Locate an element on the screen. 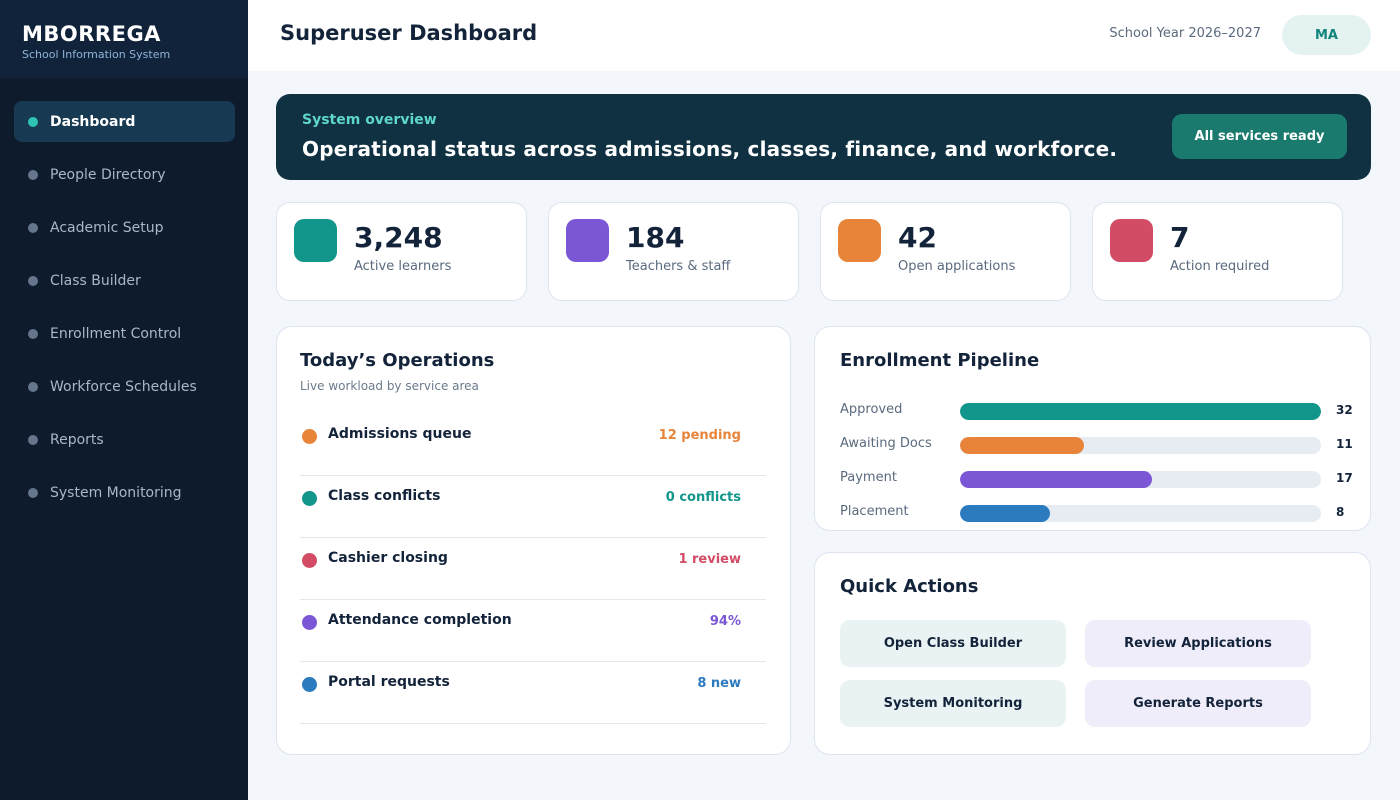  stat-label: Open applications is located at coordinates (957, 266).